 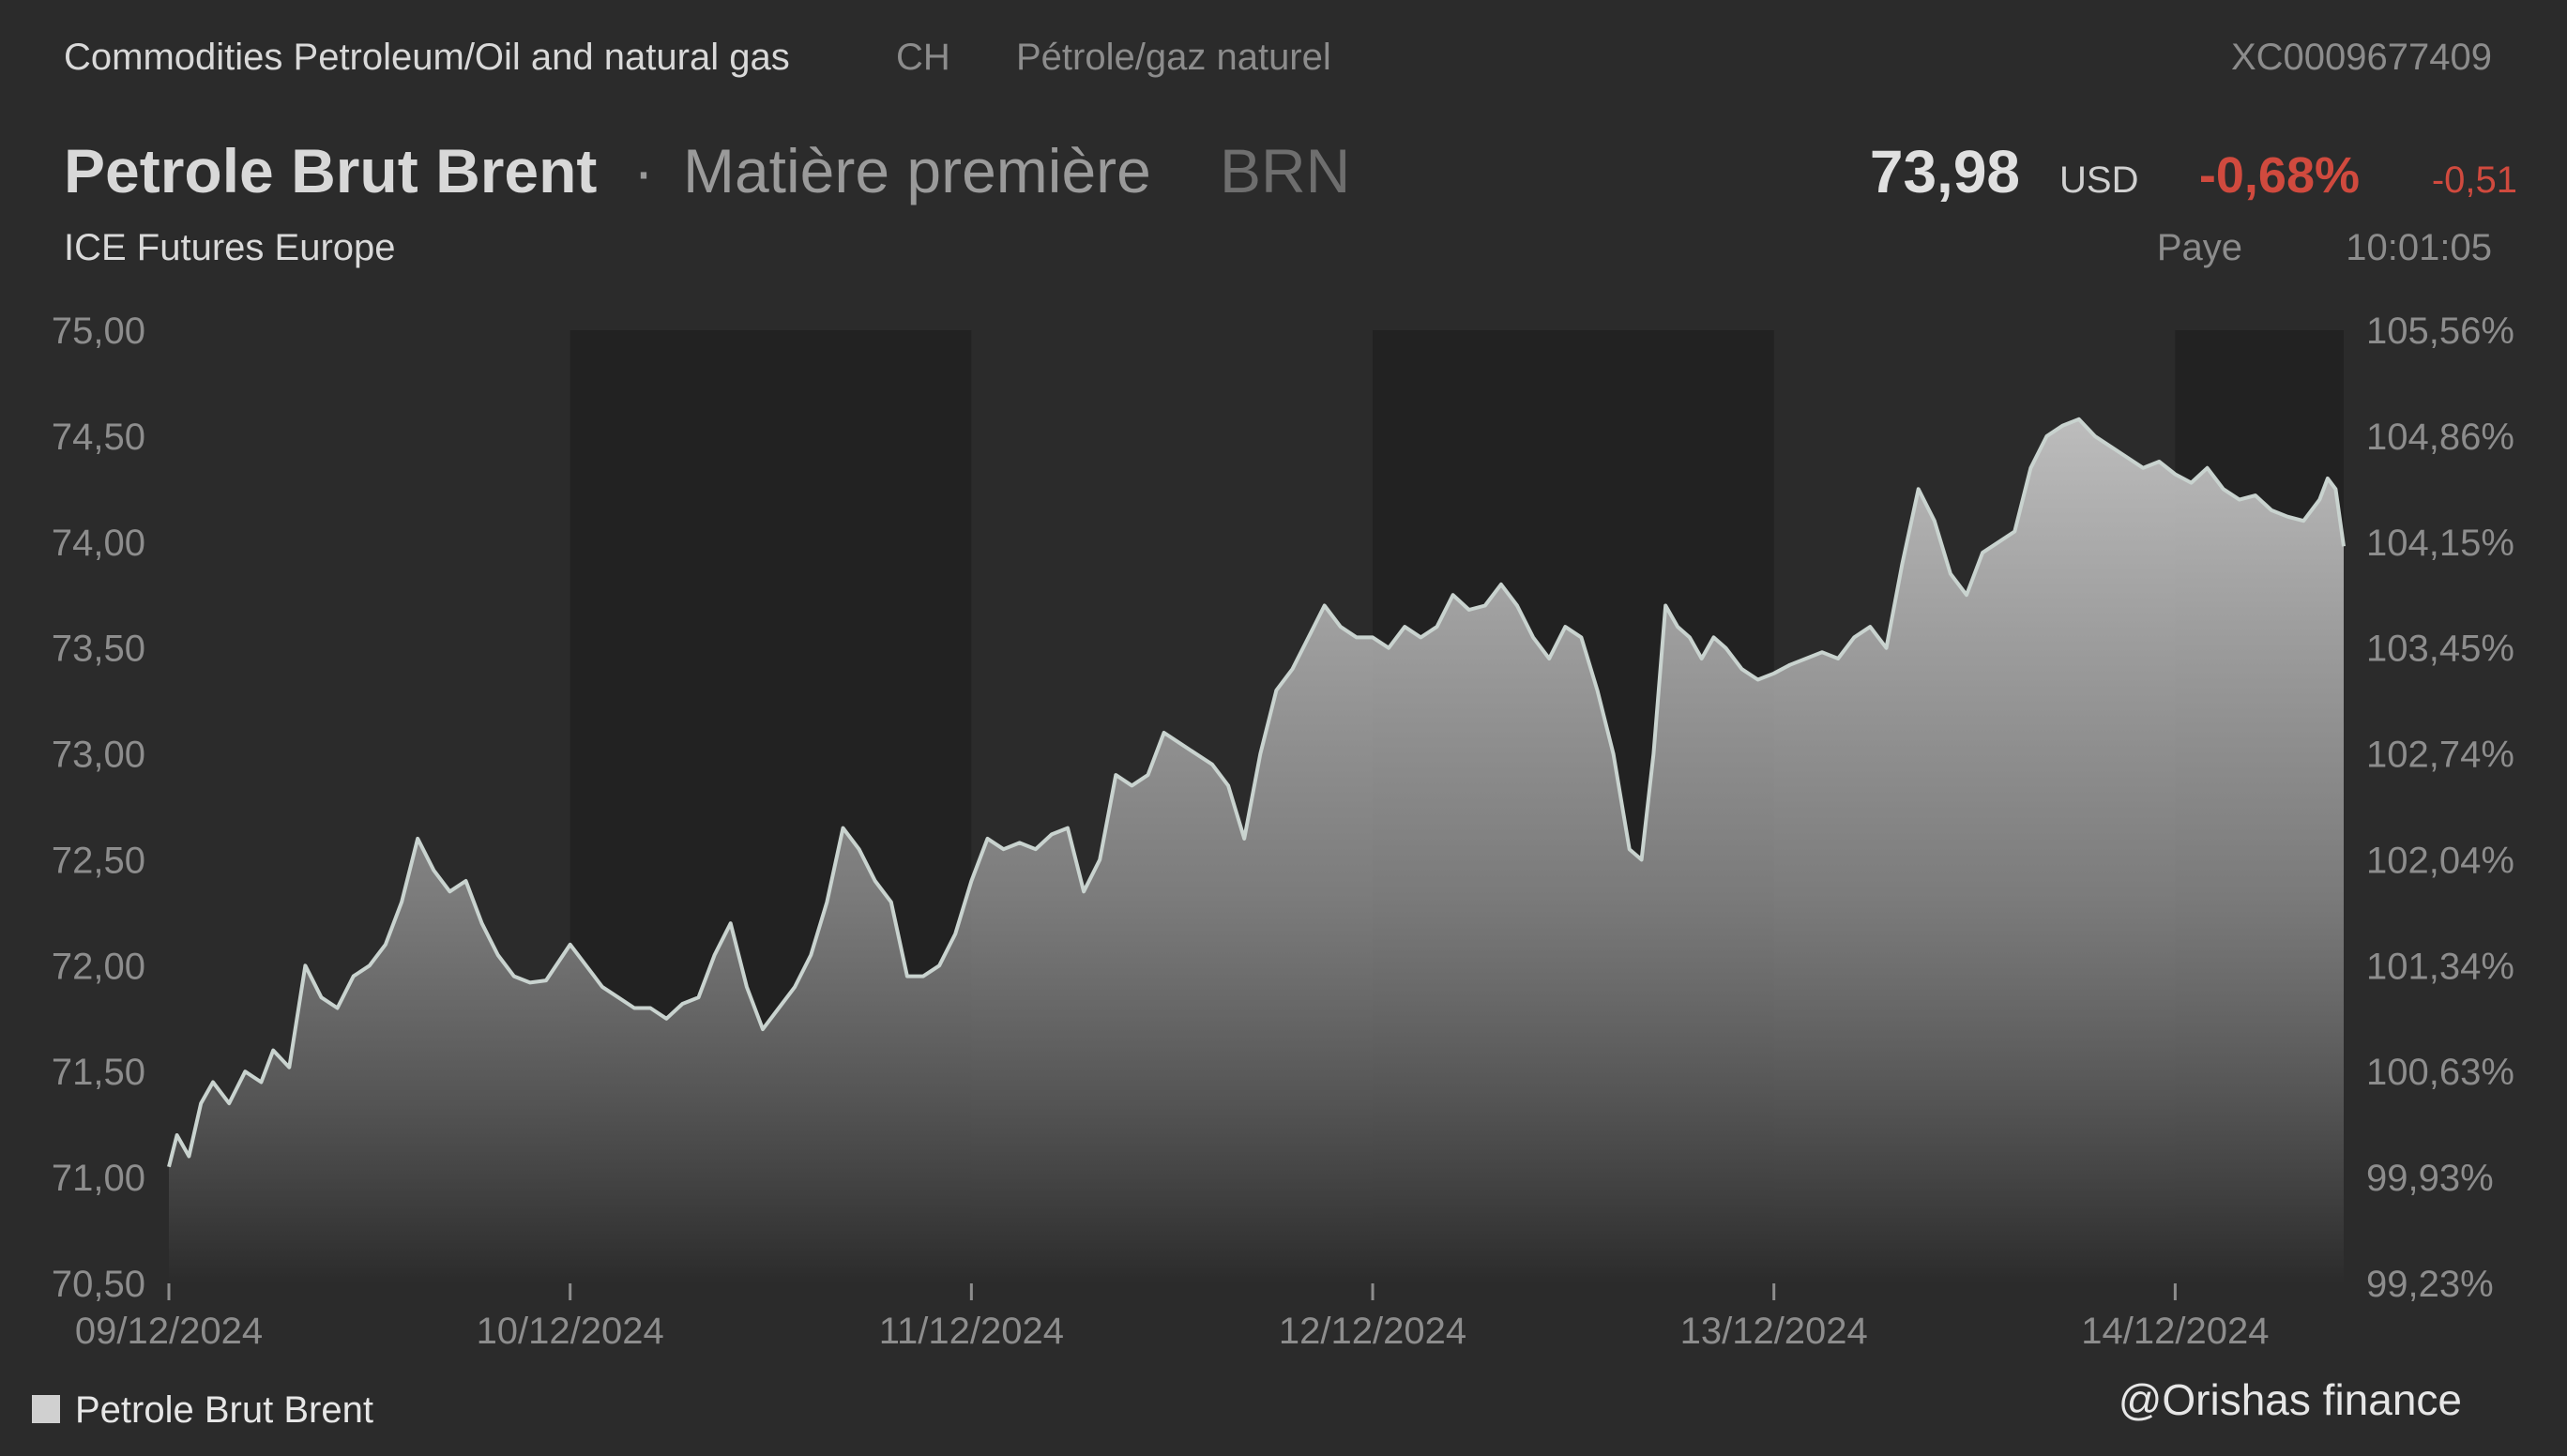 What do you see at coordinates (98, 755) in the screenshot?
I see `y-tick-label: 73,00` at bounding box center [98, 755].